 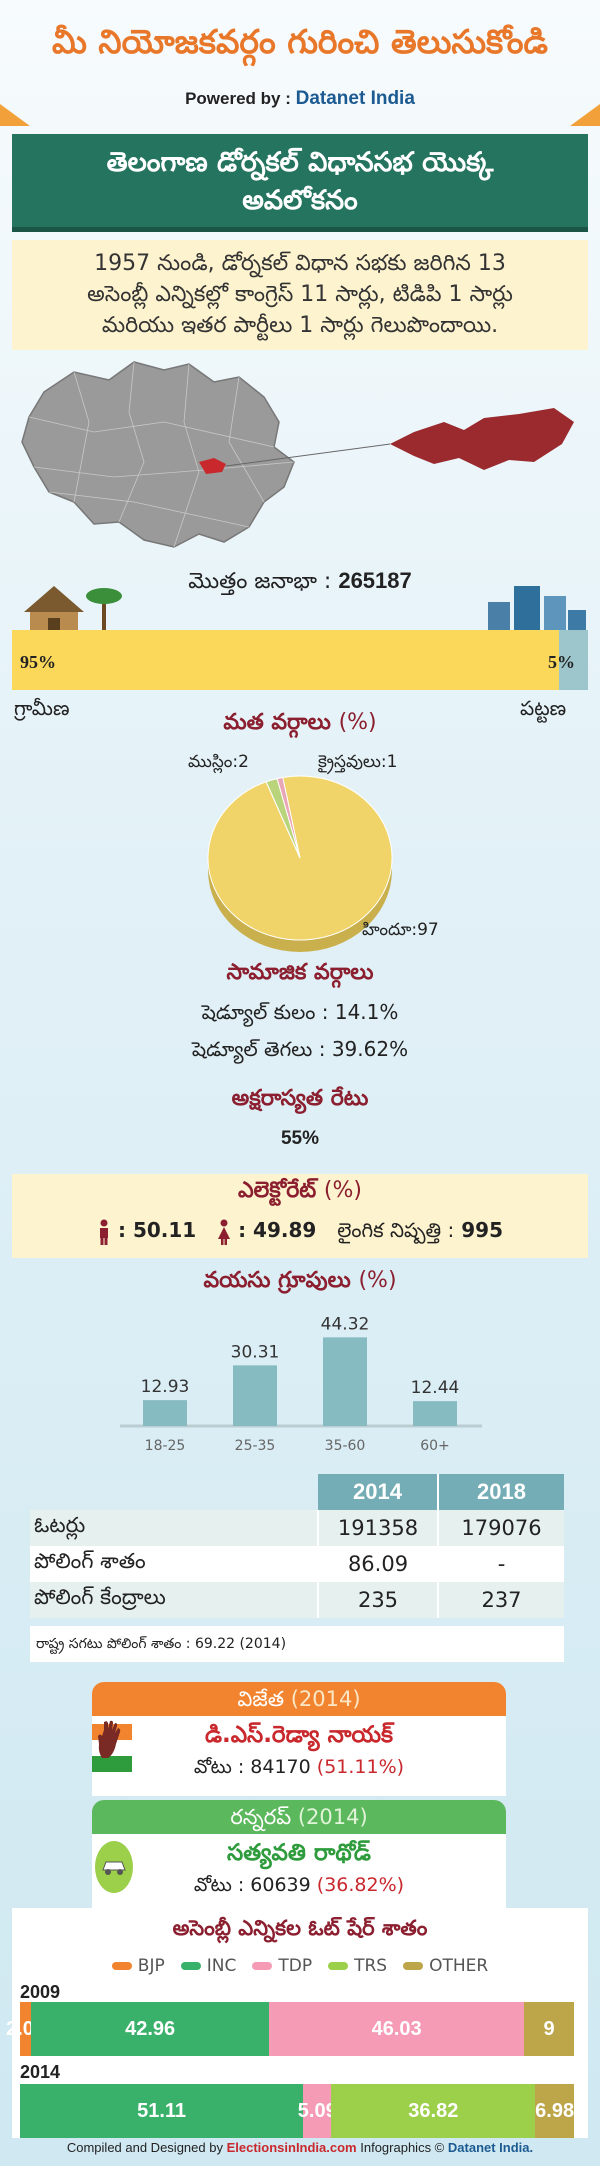 What do you see at coordinates (459, 1966) in the screenshot?
I see `legend-label: OTHER` at bounding box center [459, 1966].